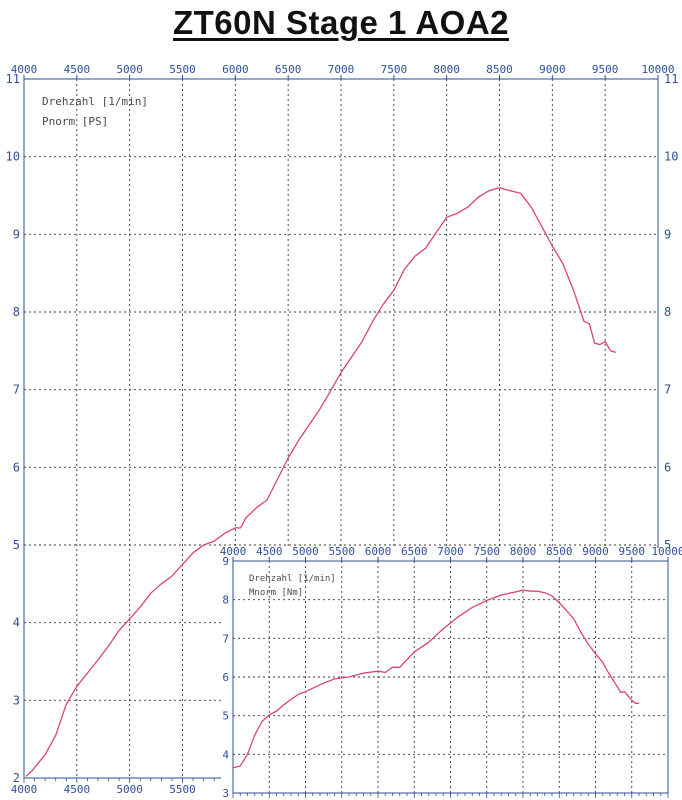  I want to click on legend-label: Pnorm [PS], so click(75, 121).